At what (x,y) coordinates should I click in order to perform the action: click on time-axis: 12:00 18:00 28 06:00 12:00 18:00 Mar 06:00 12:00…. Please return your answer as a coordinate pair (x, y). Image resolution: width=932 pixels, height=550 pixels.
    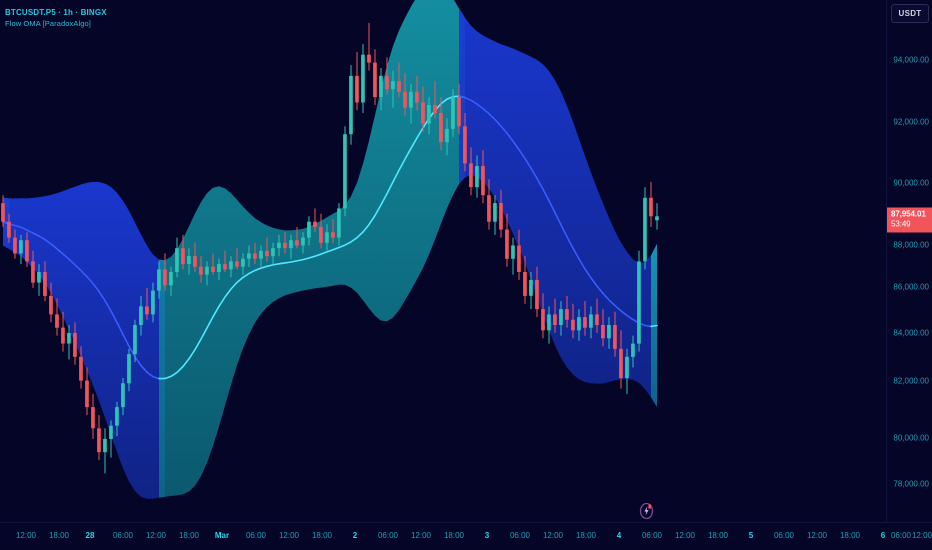
    Looking at the image, I should click on (466, 536).